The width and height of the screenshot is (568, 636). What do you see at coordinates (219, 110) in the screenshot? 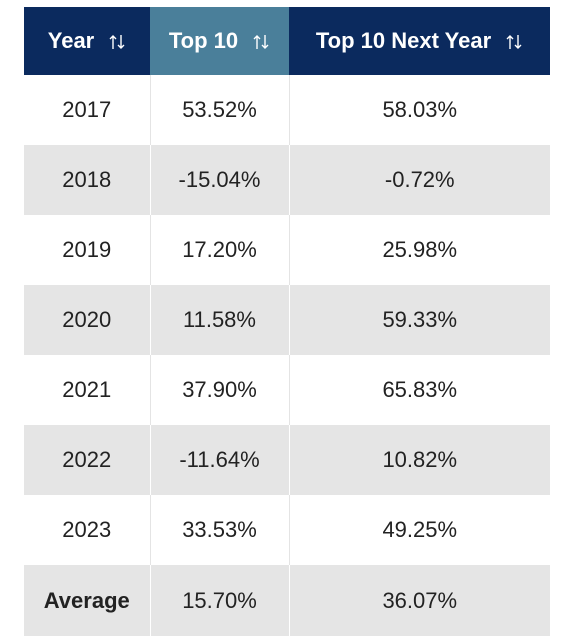
I see `table-cell: 53.52%` at bounding box center [219, 110].